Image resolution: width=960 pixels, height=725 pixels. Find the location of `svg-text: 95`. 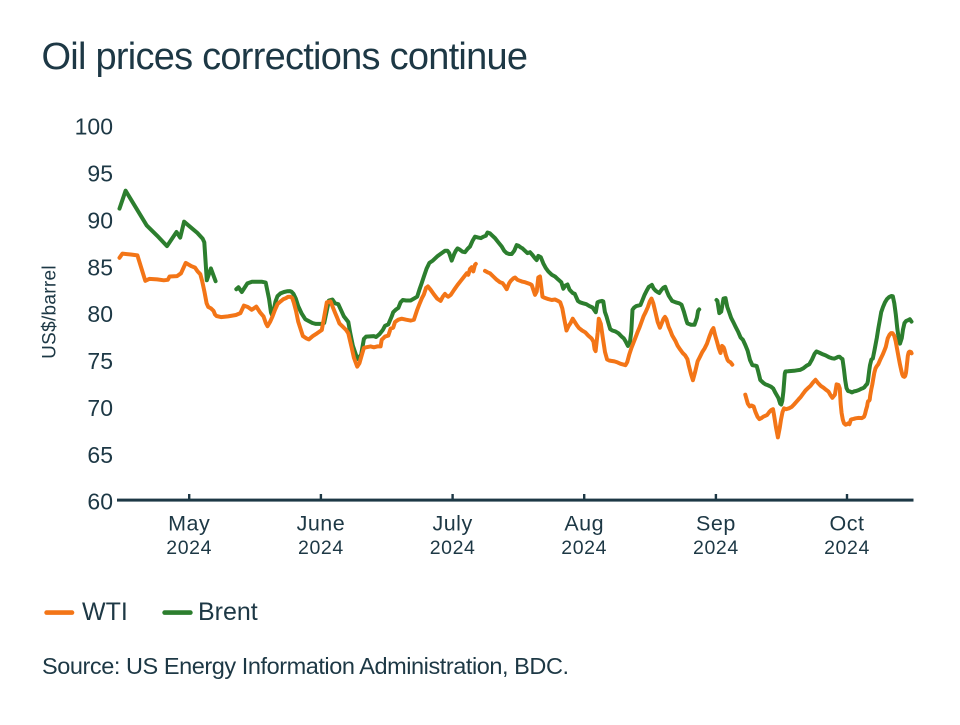

svg-text: 95 is located at coordinates (100, 174).